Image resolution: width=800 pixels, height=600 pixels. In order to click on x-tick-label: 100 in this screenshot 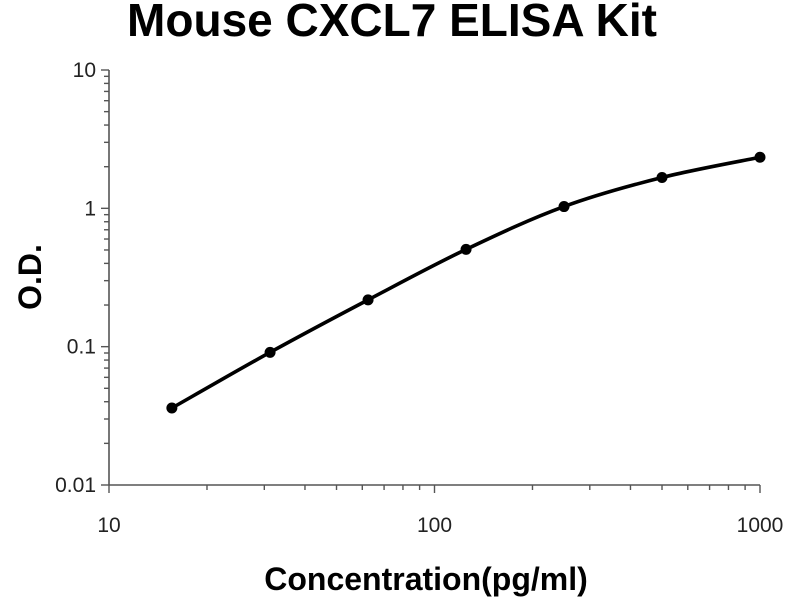, I will do `click(434, 525)`.